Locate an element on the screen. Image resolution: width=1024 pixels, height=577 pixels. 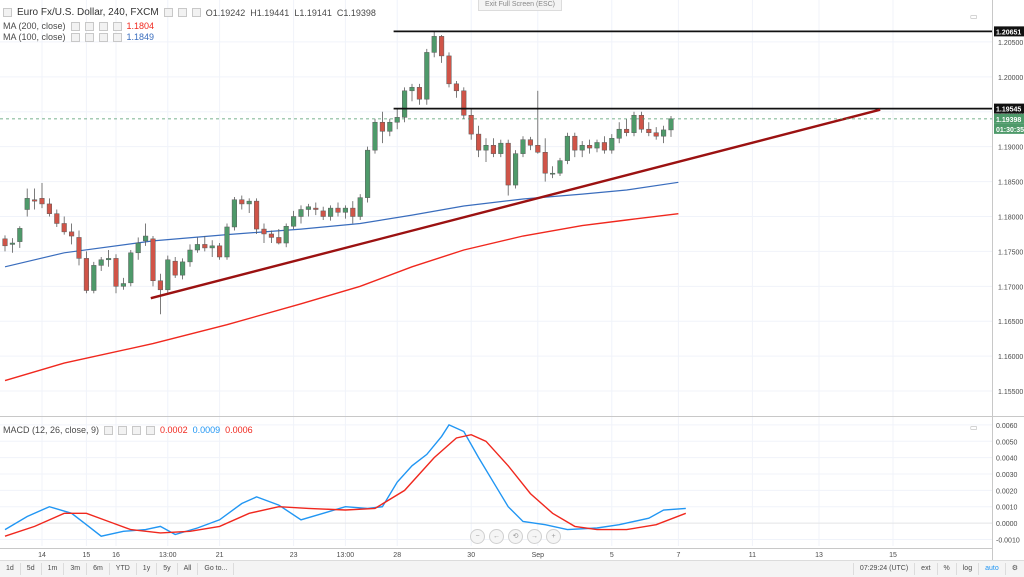
time-tick-label: 21 is located at coordinates (220, 555).